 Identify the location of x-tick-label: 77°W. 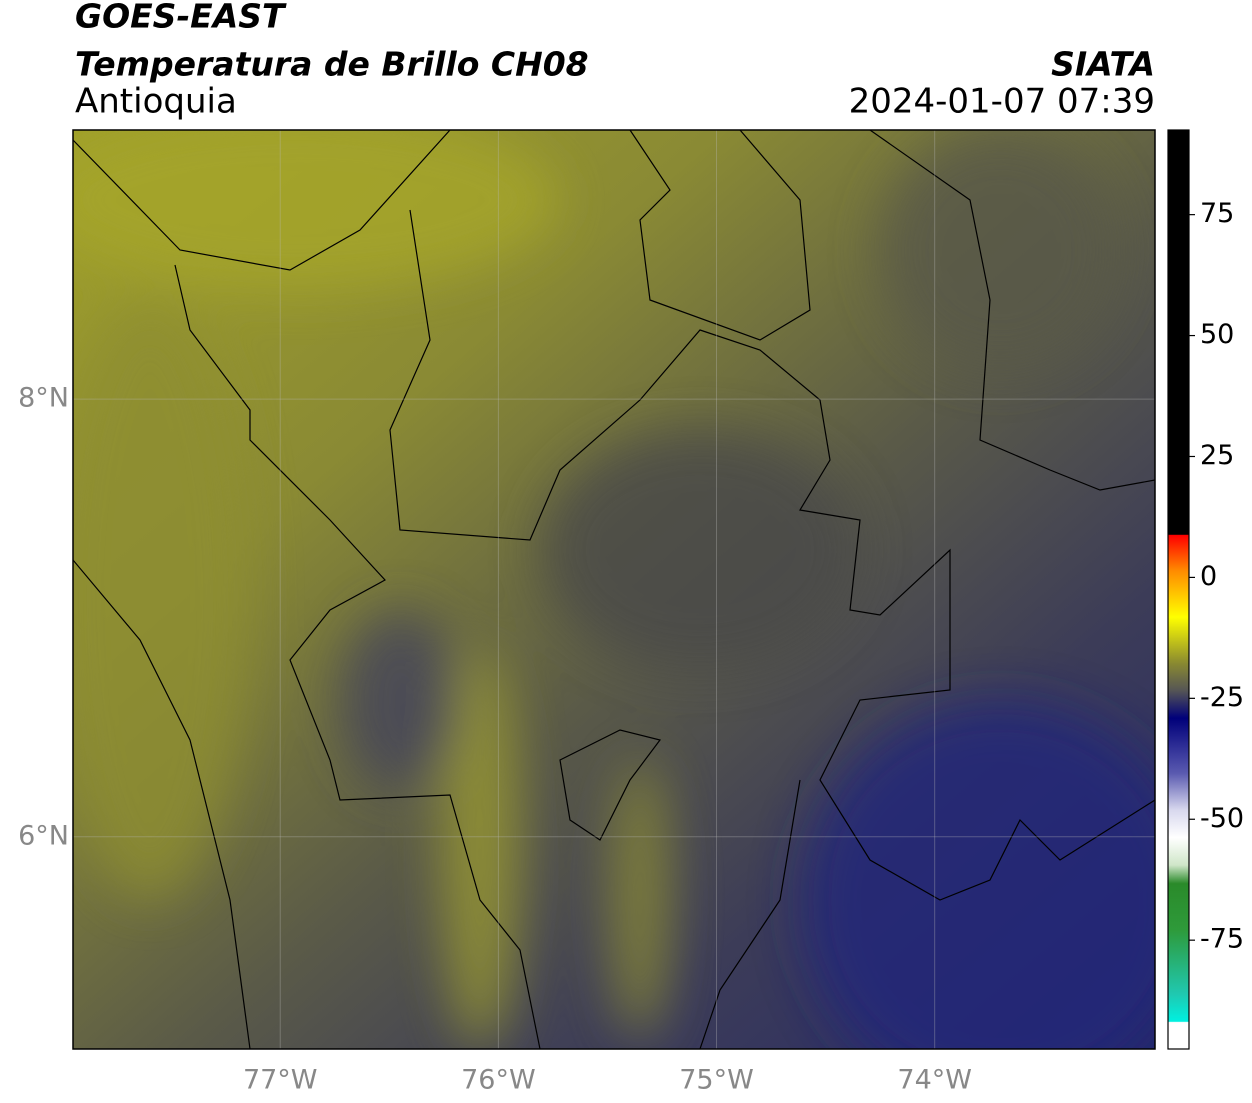
(280, 1080).